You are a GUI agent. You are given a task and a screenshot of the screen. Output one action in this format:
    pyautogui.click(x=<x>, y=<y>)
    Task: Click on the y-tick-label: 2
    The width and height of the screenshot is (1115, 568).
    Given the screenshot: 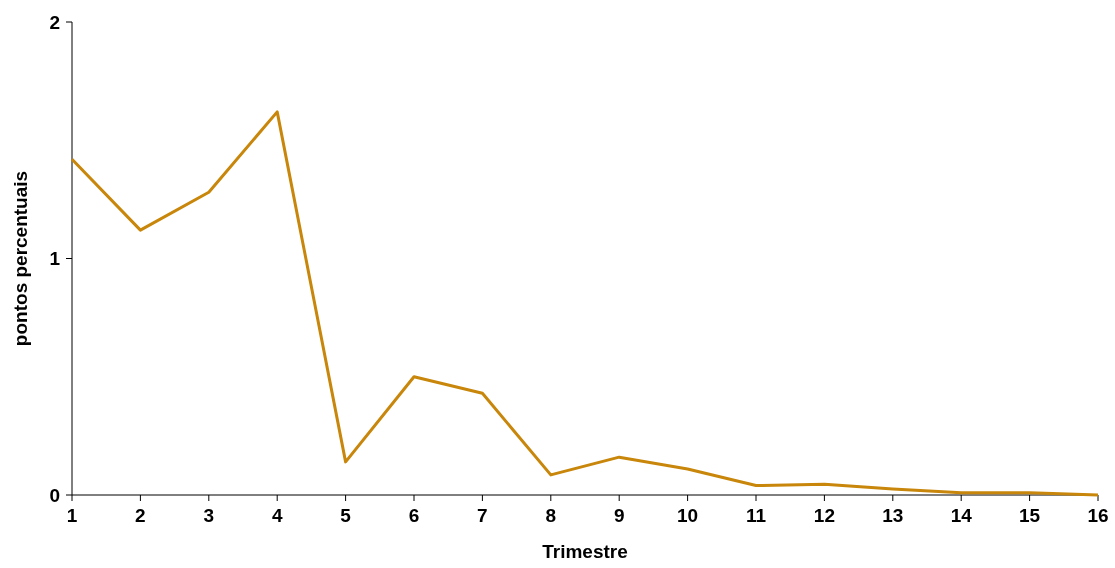 What is the action you would take?
    pyautogui.click(x=54, y=22)
    